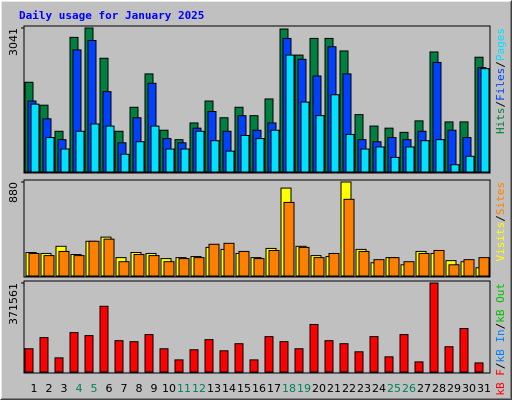  Describe the element at coordinates (409, 388) in the screenshot. I see `x-tick-label: 26` at that location.